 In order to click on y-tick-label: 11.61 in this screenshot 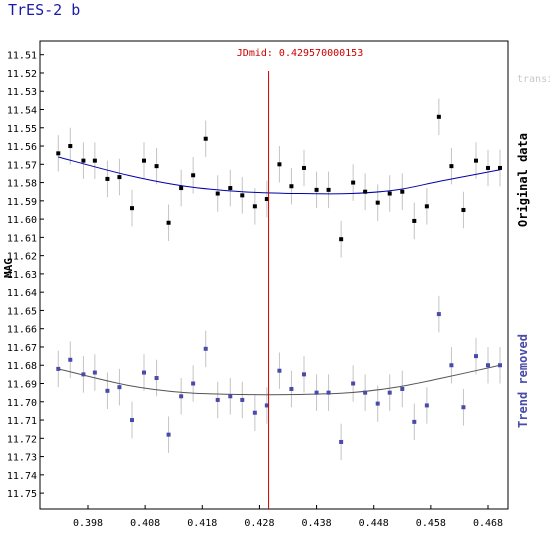, I will do `click(22, 238)`.